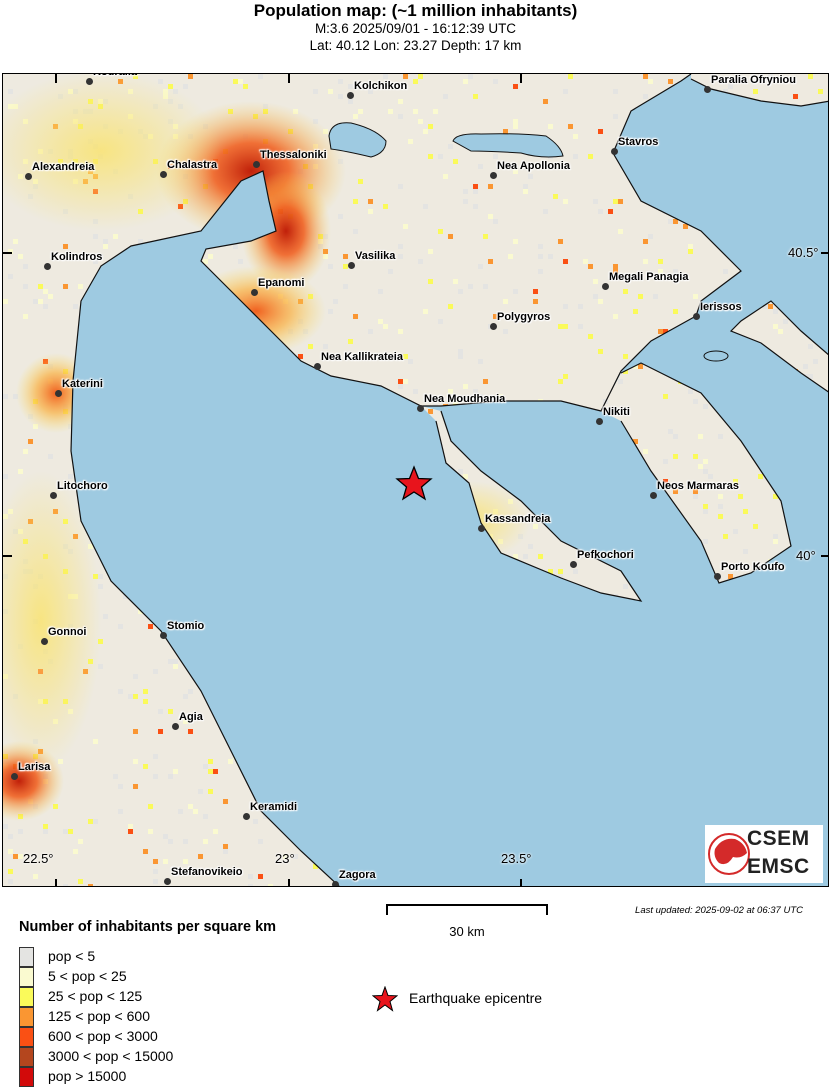  Describe the element at coordinates (414, 483) in the screenshot. I see `epicentre-star-icon` at that location.